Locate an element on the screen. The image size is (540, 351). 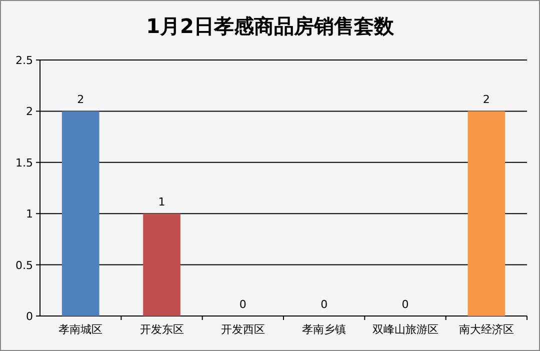
chart-title: 1月2日孝感商品房销售套数 is located at coordinates (270, 26).